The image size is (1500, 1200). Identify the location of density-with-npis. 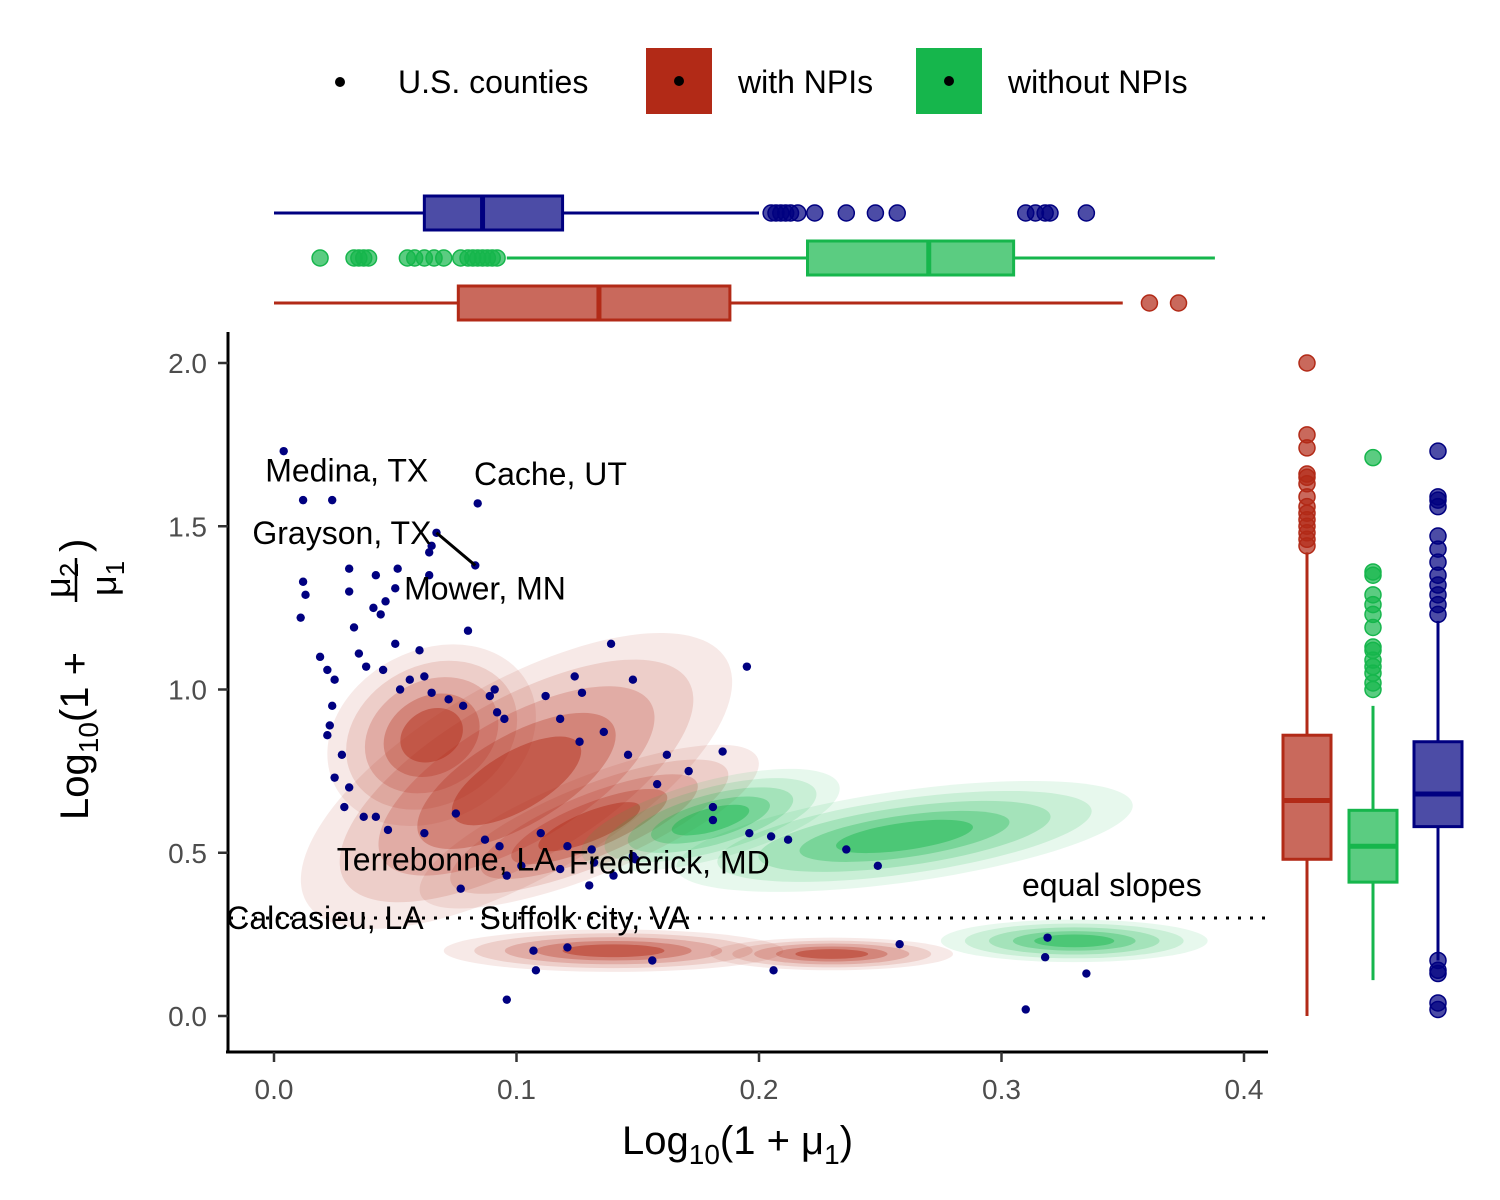
(626, 802).